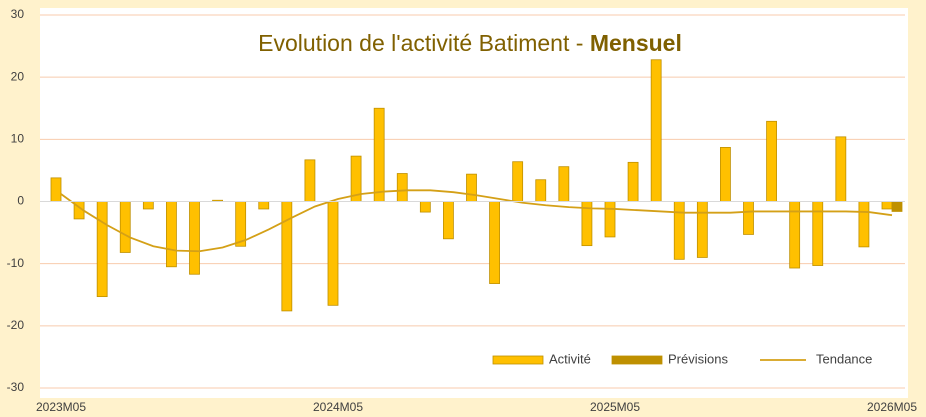 The image size is (926, 417). What do you see at coordinates (18, 139) in the screenshot?
I see `y-tick-label: 10` at bounding box center [18, 139].